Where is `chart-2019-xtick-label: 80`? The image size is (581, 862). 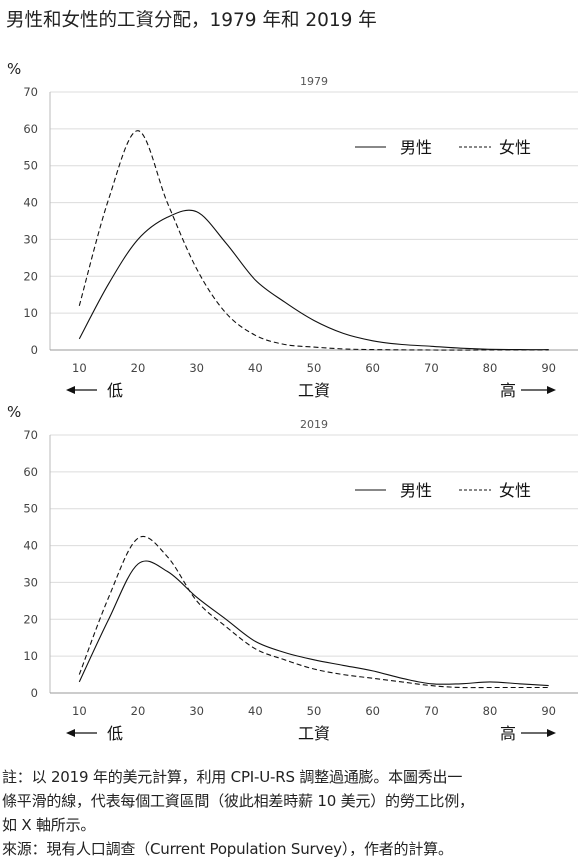
chart-2019-xtick-label: 80 is located at coordinates (490, 711).